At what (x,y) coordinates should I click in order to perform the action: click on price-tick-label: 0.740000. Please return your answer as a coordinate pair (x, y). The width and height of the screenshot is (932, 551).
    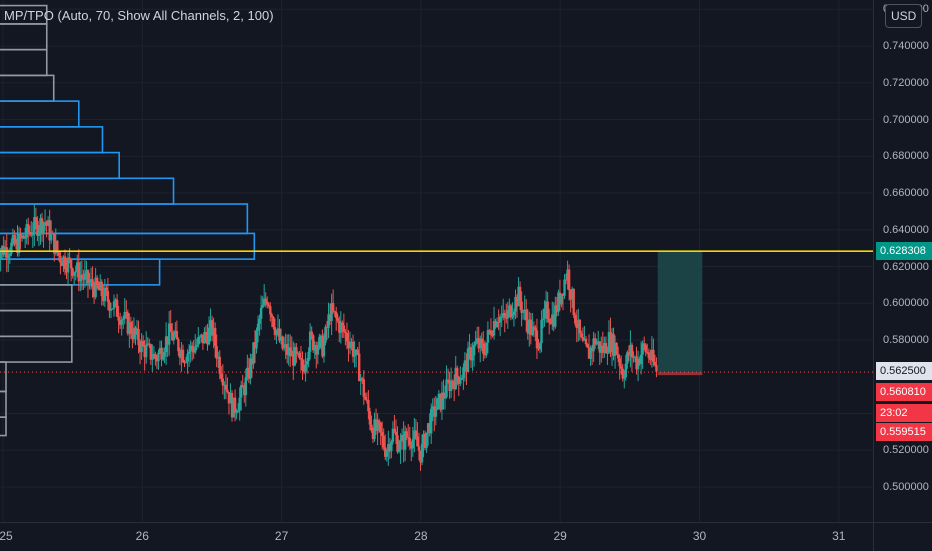
    Looking at the image, I should click on (906, 46).